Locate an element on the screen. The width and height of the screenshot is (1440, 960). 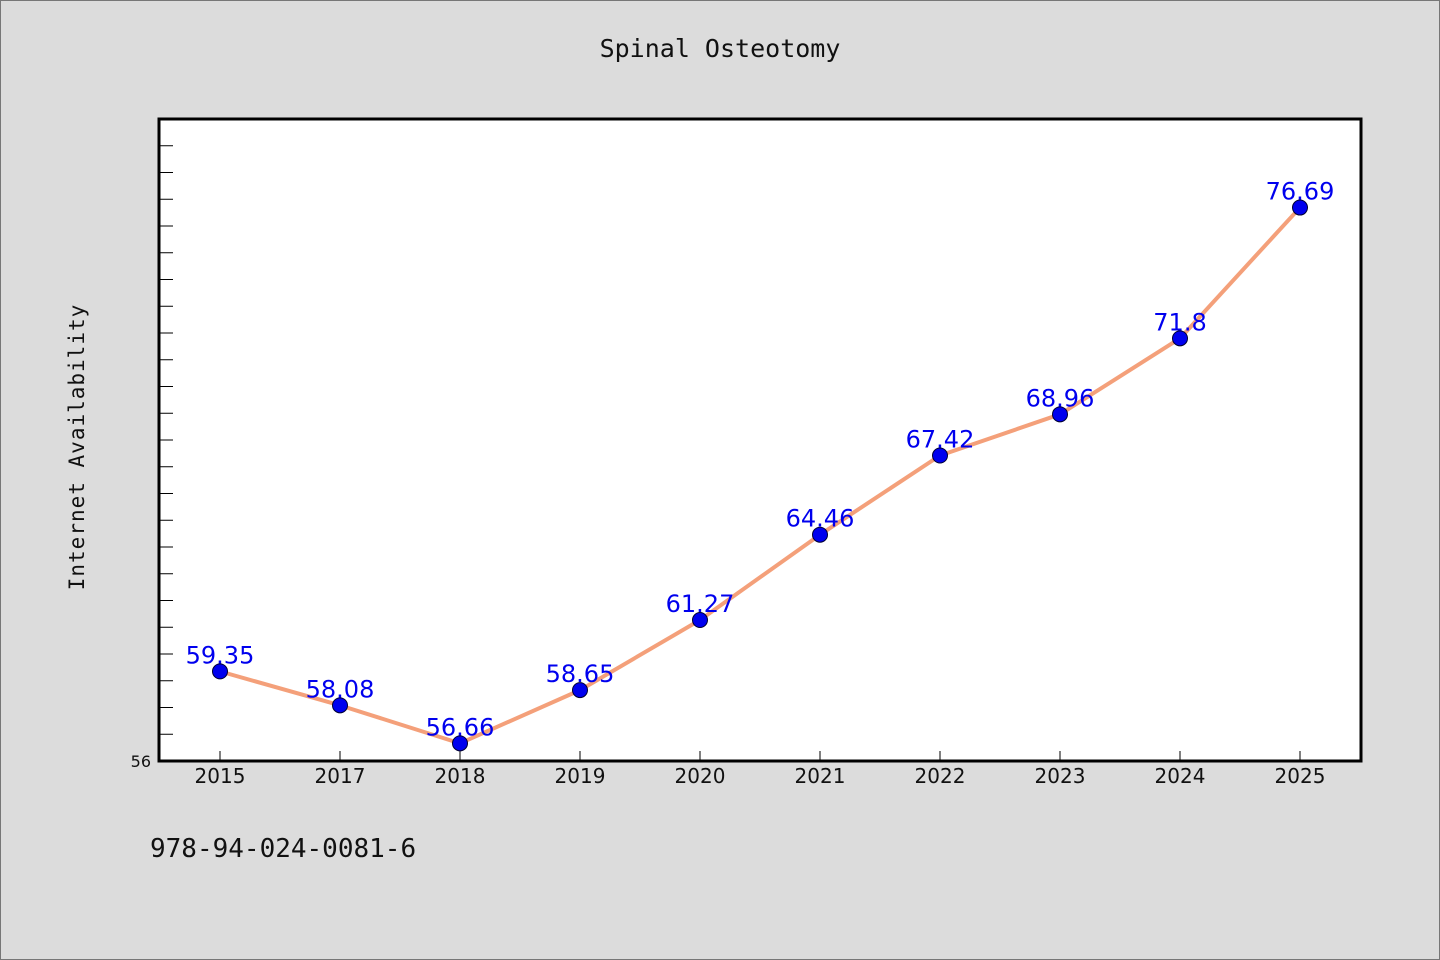
data-label: 59.35 is located at coordinates (220, 655).